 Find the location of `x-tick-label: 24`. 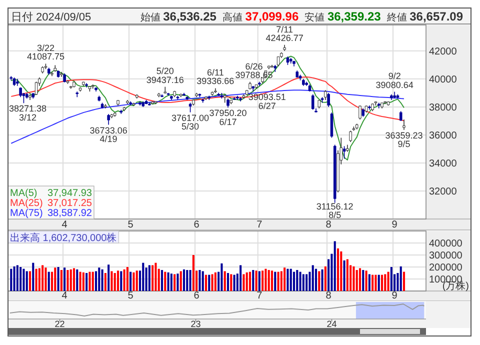

x-tick-label: 24 is located at coordinates (331, 324).